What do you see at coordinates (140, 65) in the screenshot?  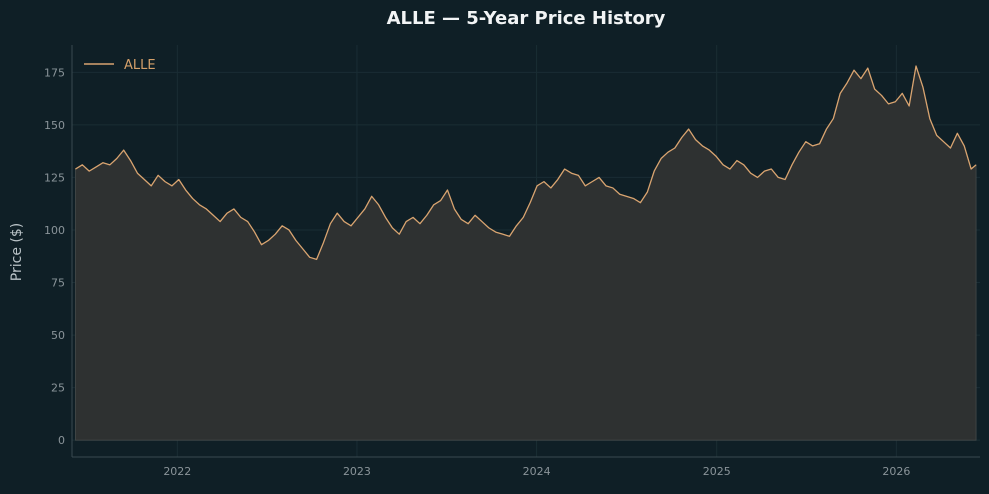 I see `legend-label-alle: ALLE` at bounding box center [140, 65].